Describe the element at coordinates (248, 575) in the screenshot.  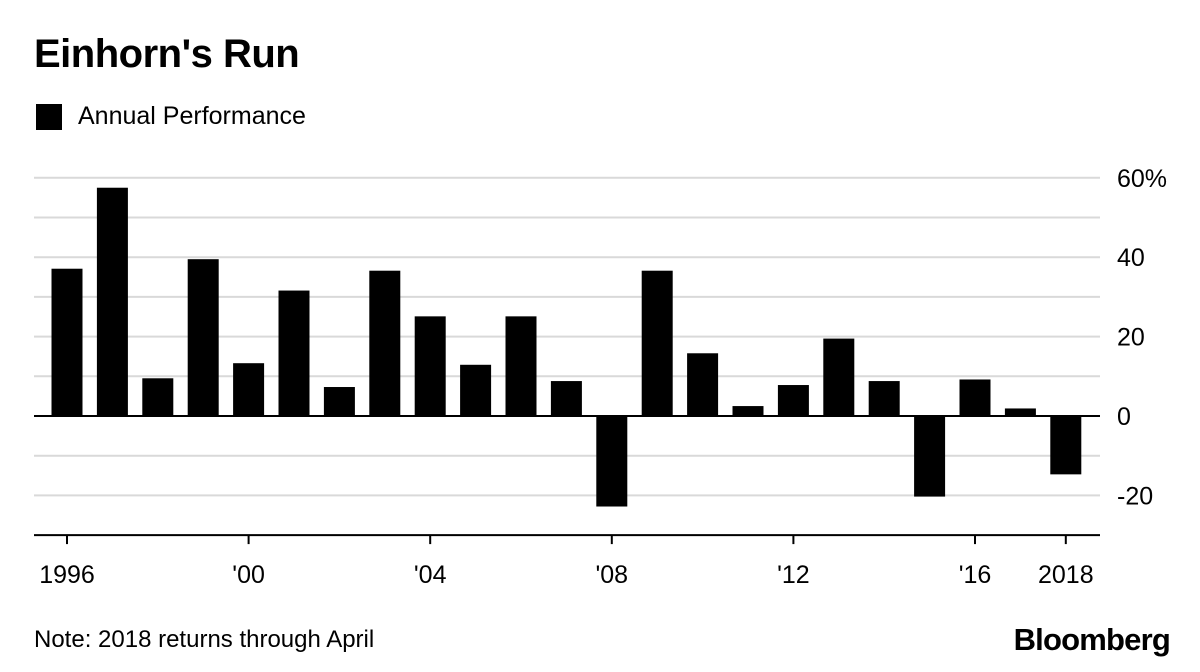
I see `x-tick-label: '00` at that location.